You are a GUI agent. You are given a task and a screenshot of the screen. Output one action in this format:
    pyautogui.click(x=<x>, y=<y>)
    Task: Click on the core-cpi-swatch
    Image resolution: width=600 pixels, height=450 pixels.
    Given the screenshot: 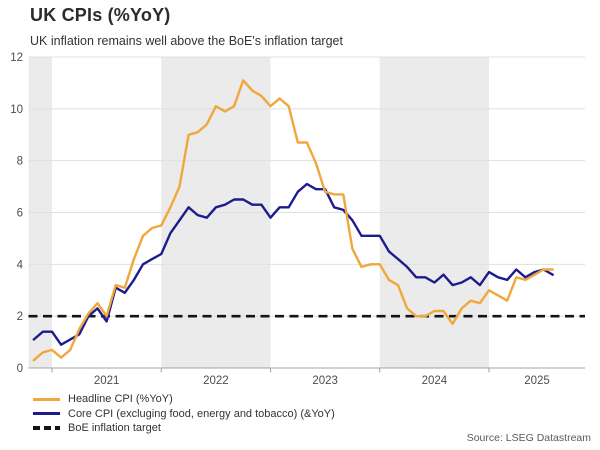 What is the action you would take?
    pyautogui.click(x=46, y=413)
    